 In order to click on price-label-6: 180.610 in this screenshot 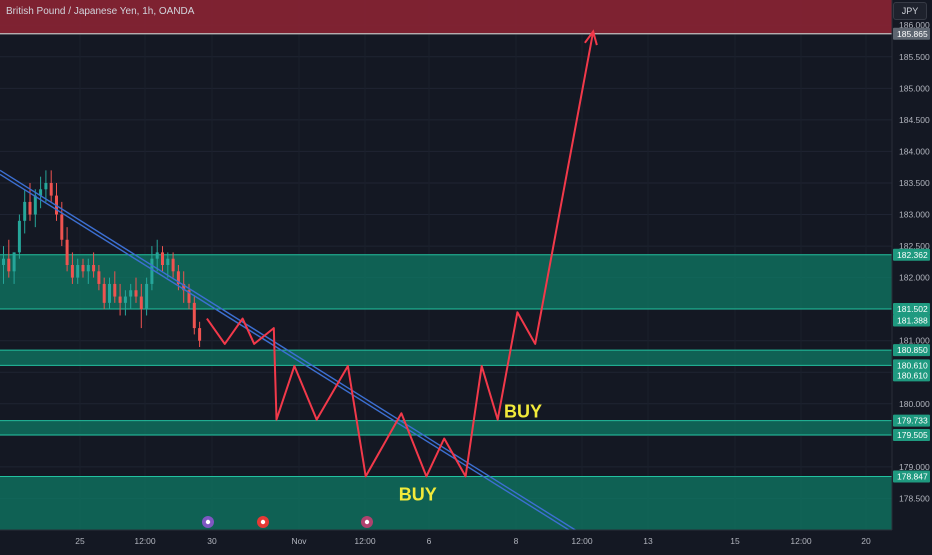, I will do `click(912, 375)`.